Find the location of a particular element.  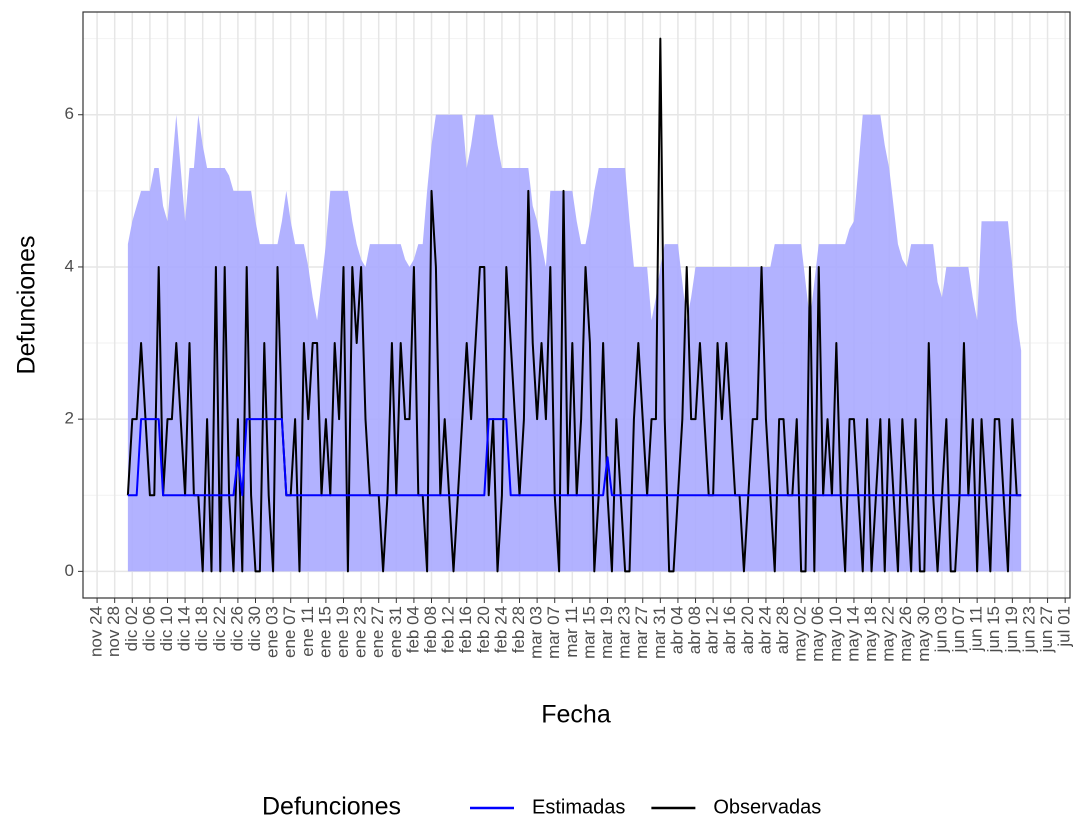

y-tick-label: 0 is located at coordinates (69, 570).